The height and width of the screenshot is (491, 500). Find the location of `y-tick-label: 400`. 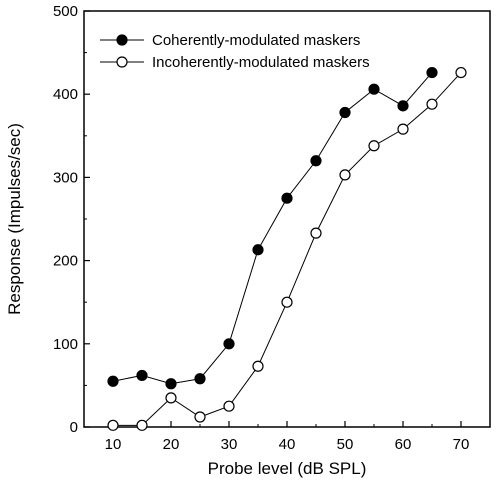

y-tick-label: 400 is located at coordinates (65, 94).